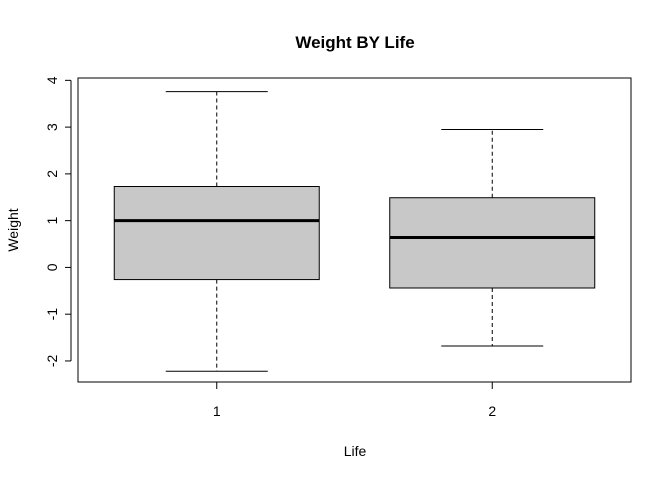 The width and height of the screenshot is (672, 480). What do you see at coordinates (52, 80) in the screenshot?
I see `y-tick-label: 4` at bounding box center [52, 80].